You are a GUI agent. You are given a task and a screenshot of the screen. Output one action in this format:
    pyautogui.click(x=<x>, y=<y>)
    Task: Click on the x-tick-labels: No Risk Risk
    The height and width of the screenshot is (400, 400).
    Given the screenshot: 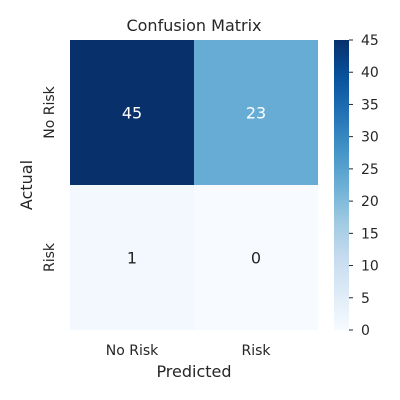 What is the action you would take?
    pyautogui.click(x=189, y=351)
    